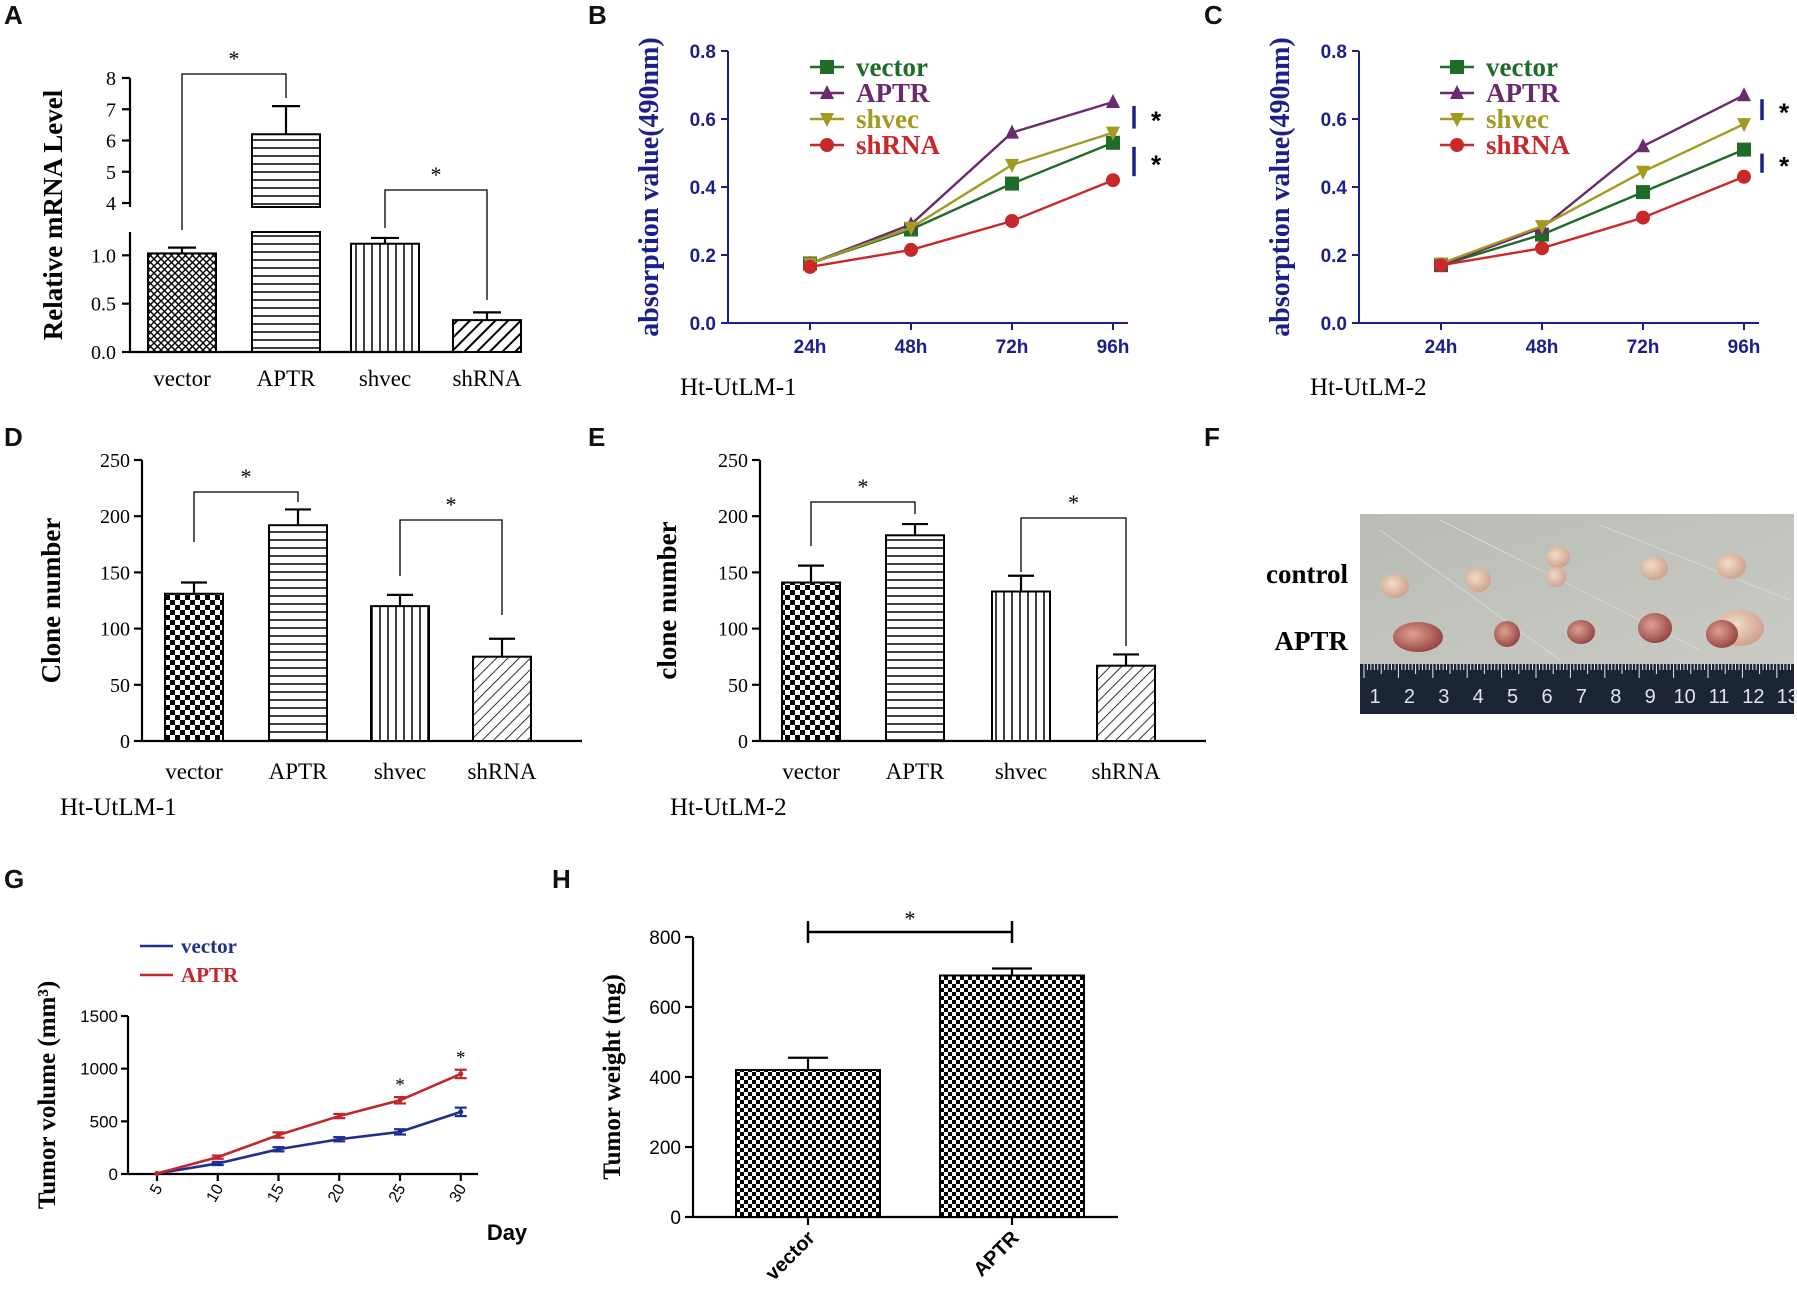  I want to click on ruler-number: 10, so click(1684, 697).